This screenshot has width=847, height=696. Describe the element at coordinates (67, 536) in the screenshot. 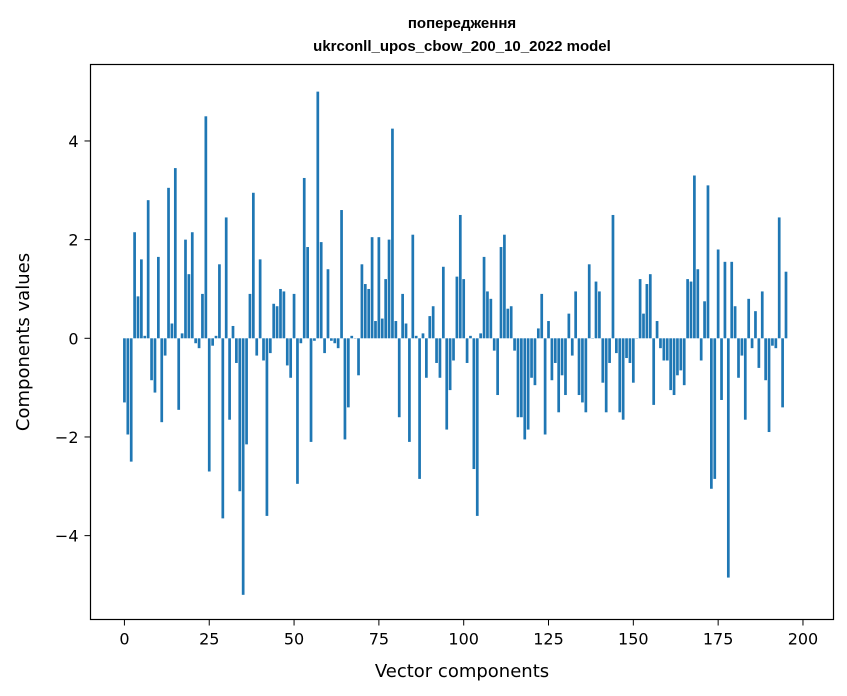

I see `y-tick-label: −4` at that location.